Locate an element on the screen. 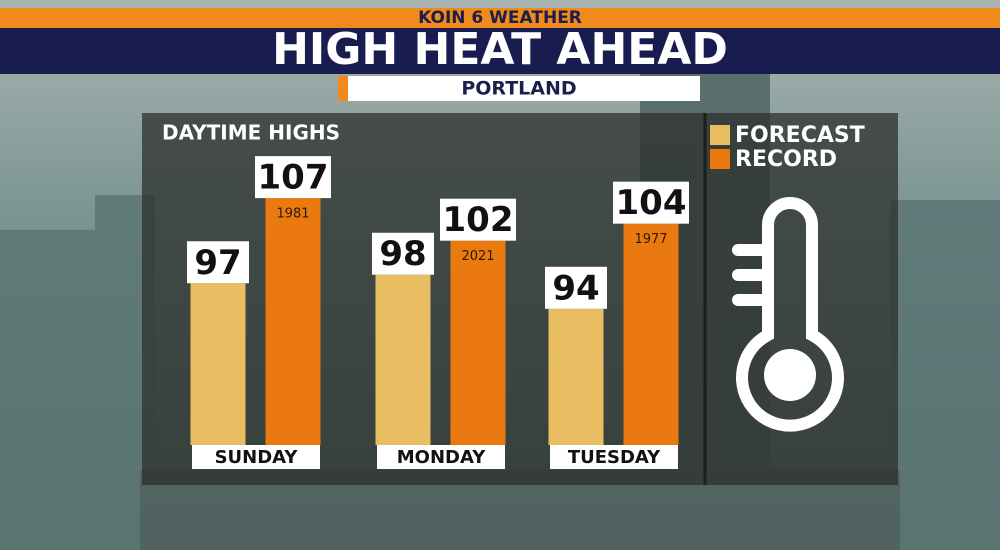 This screenshot has width=1000, height=550. value-label: 102 is located at coordinates (478, 220).